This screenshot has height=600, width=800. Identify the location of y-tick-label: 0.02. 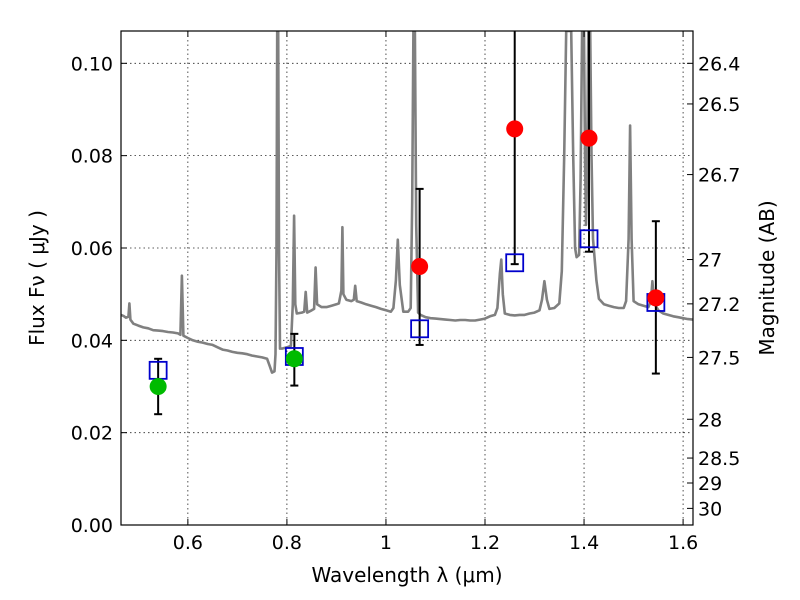
(92, 434).